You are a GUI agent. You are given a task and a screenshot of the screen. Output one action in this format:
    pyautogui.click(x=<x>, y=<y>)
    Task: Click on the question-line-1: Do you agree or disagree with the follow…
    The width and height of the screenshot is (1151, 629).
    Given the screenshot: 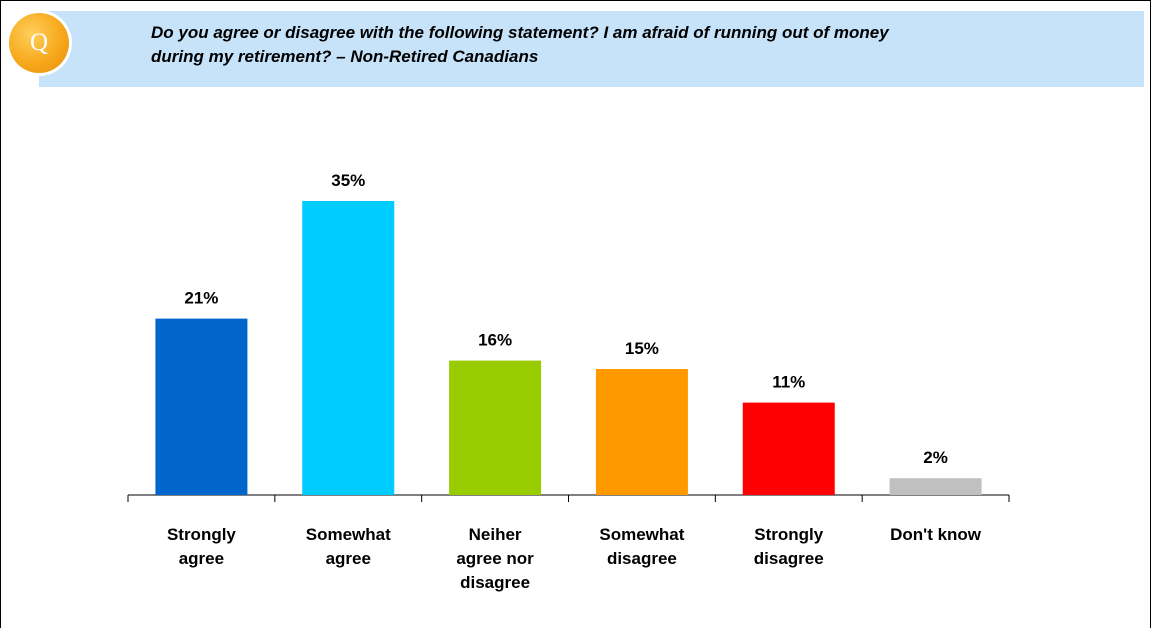 What is the action you would take?
    pyautogui.click(x=520, y=32)
    